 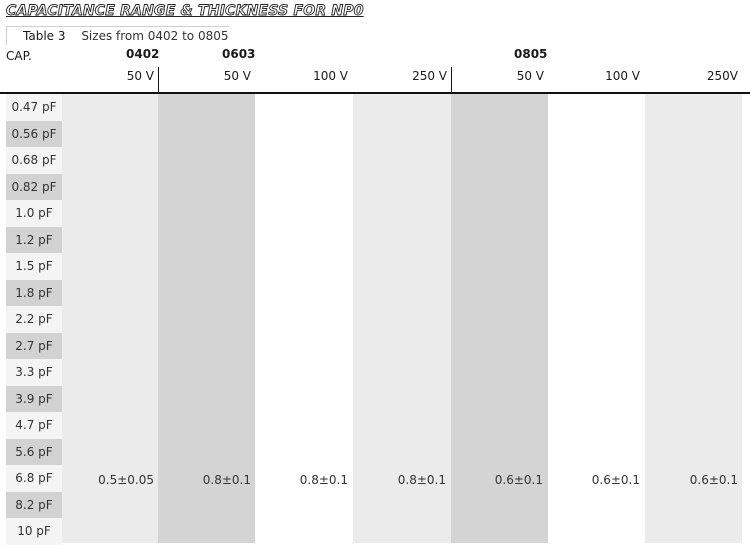 What do you see at coordinates (34, 425) in the screenshot?
I see `cap-row-label: 4.7 pF` at bounding box center [34, 425].